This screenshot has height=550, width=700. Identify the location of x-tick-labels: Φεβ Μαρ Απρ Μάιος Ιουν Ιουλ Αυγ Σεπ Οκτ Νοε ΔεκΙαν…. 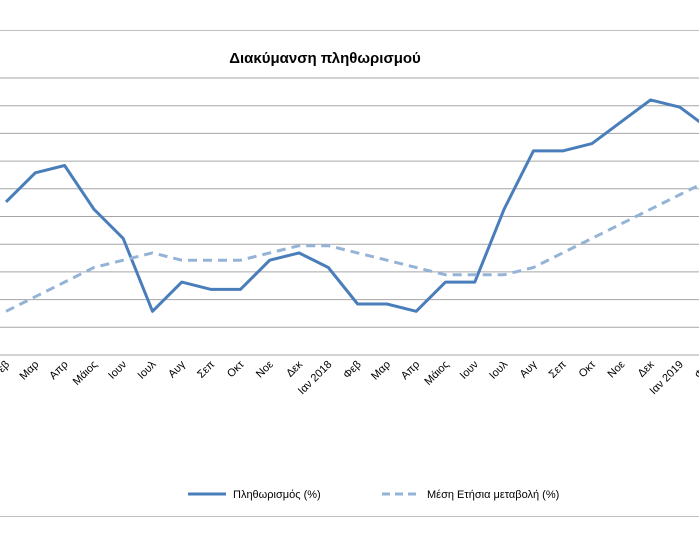
(349, 377).